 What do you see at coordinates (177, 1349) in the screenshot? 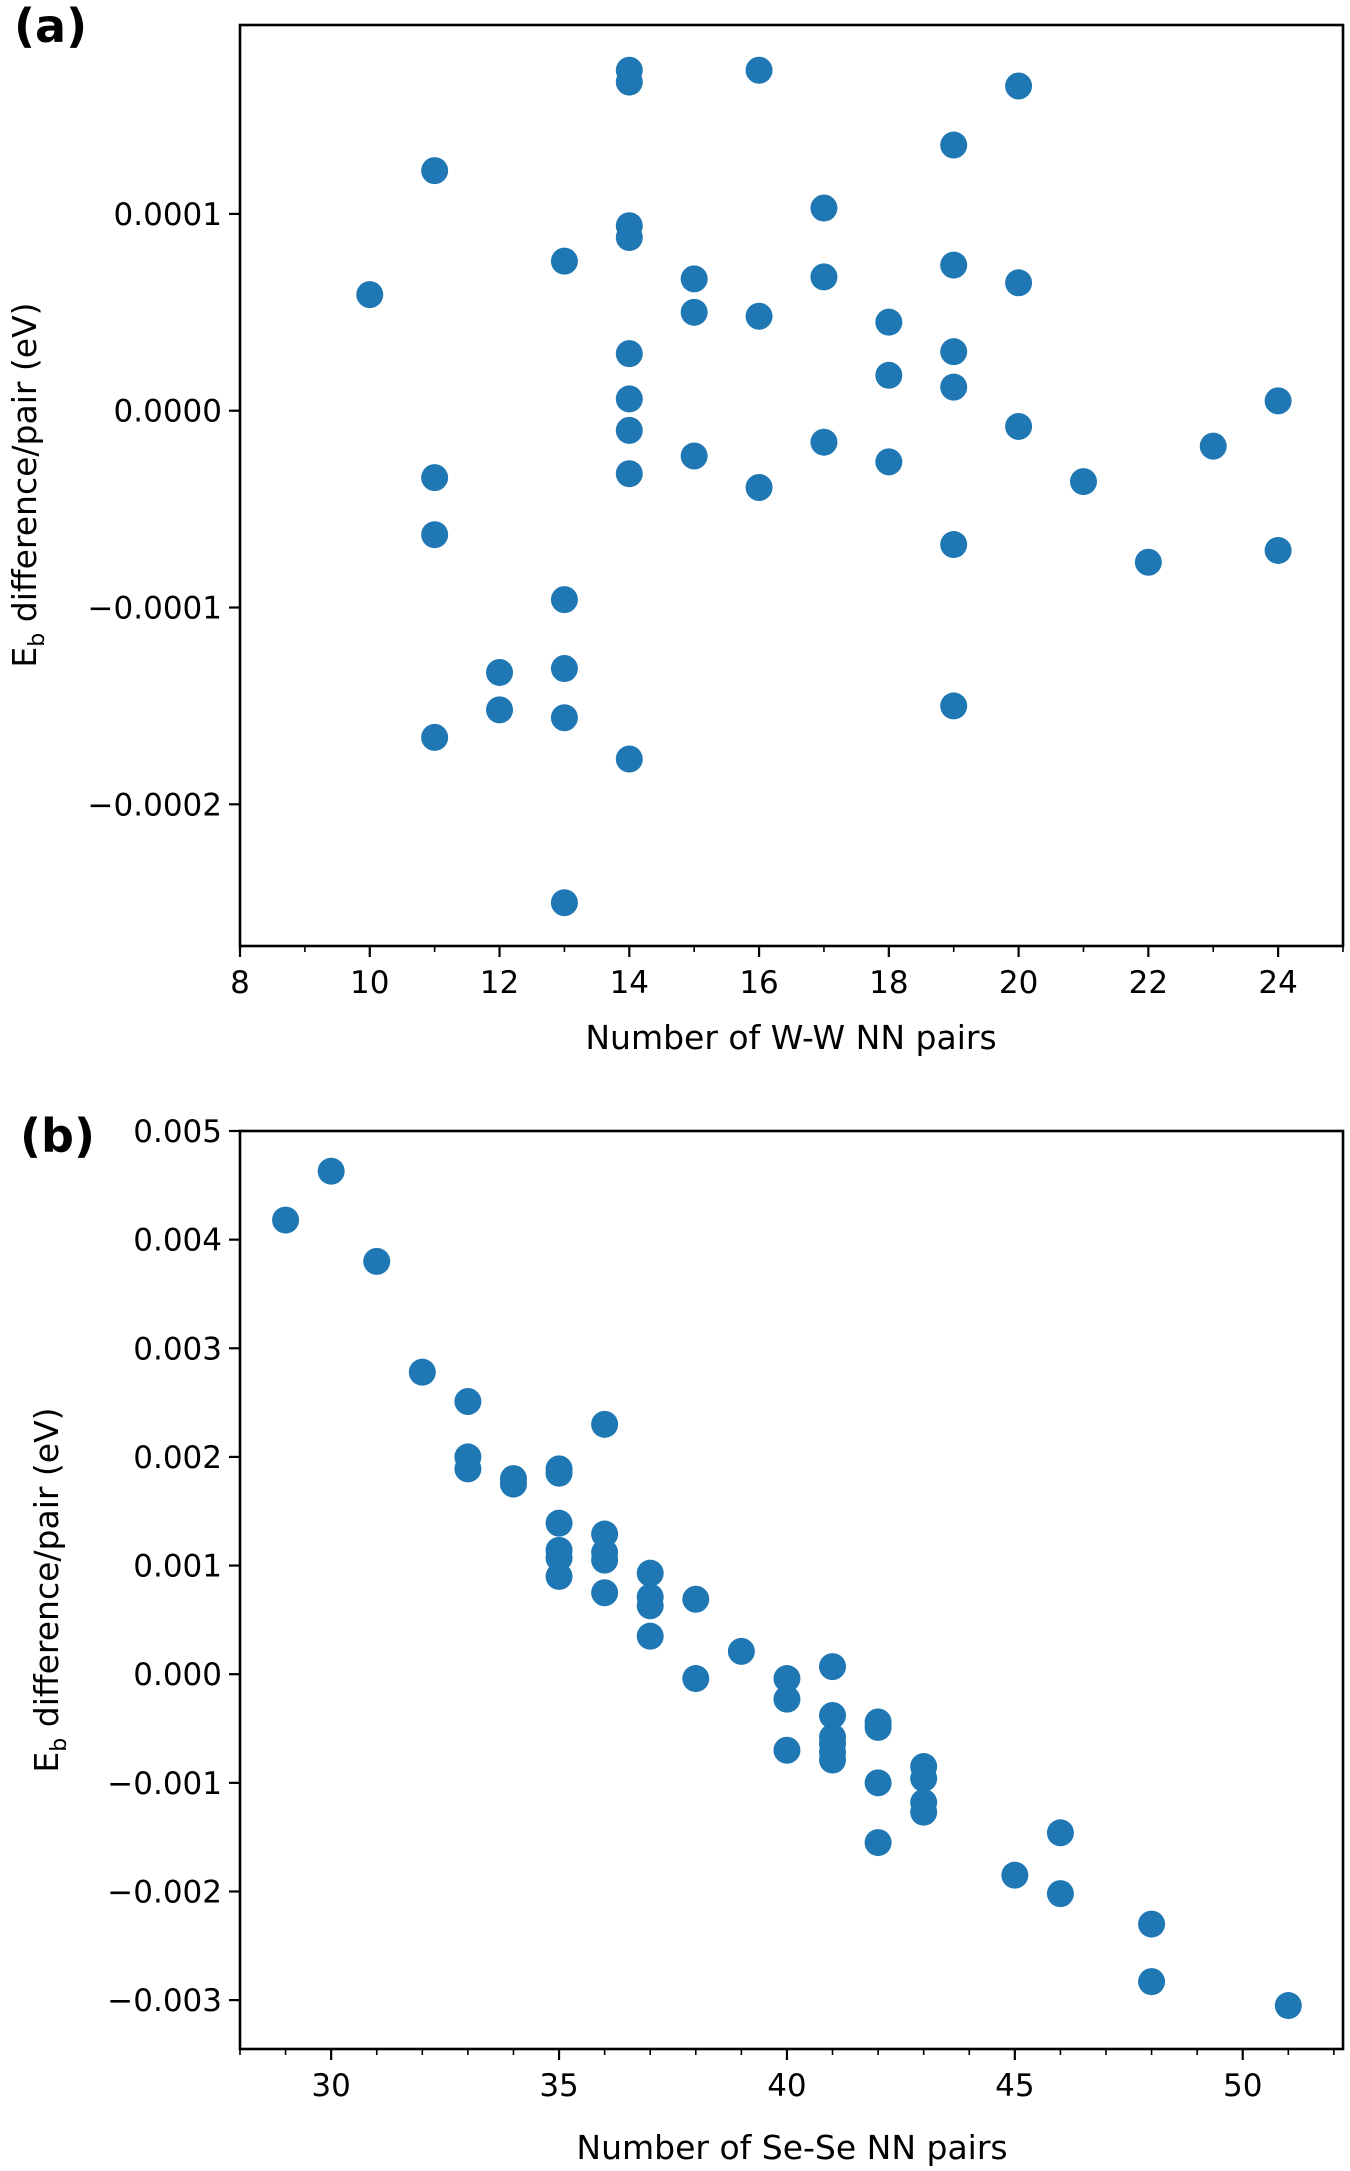
I see `y-tick-label: 0.003` at bounding box center [177, 1349].